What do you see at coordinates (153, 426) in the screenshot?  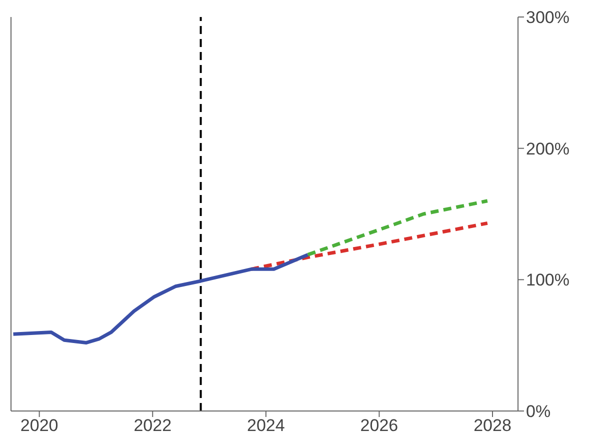 I see `x-tick-label: 2022` at bounding box center [153, 426].